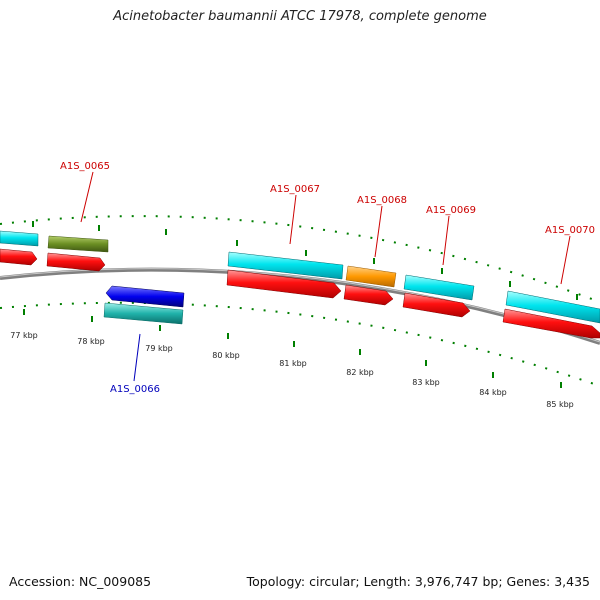 This screenshot has width=600, height=600. I want to click on cds-arrow-reverse, so click(145, 296).